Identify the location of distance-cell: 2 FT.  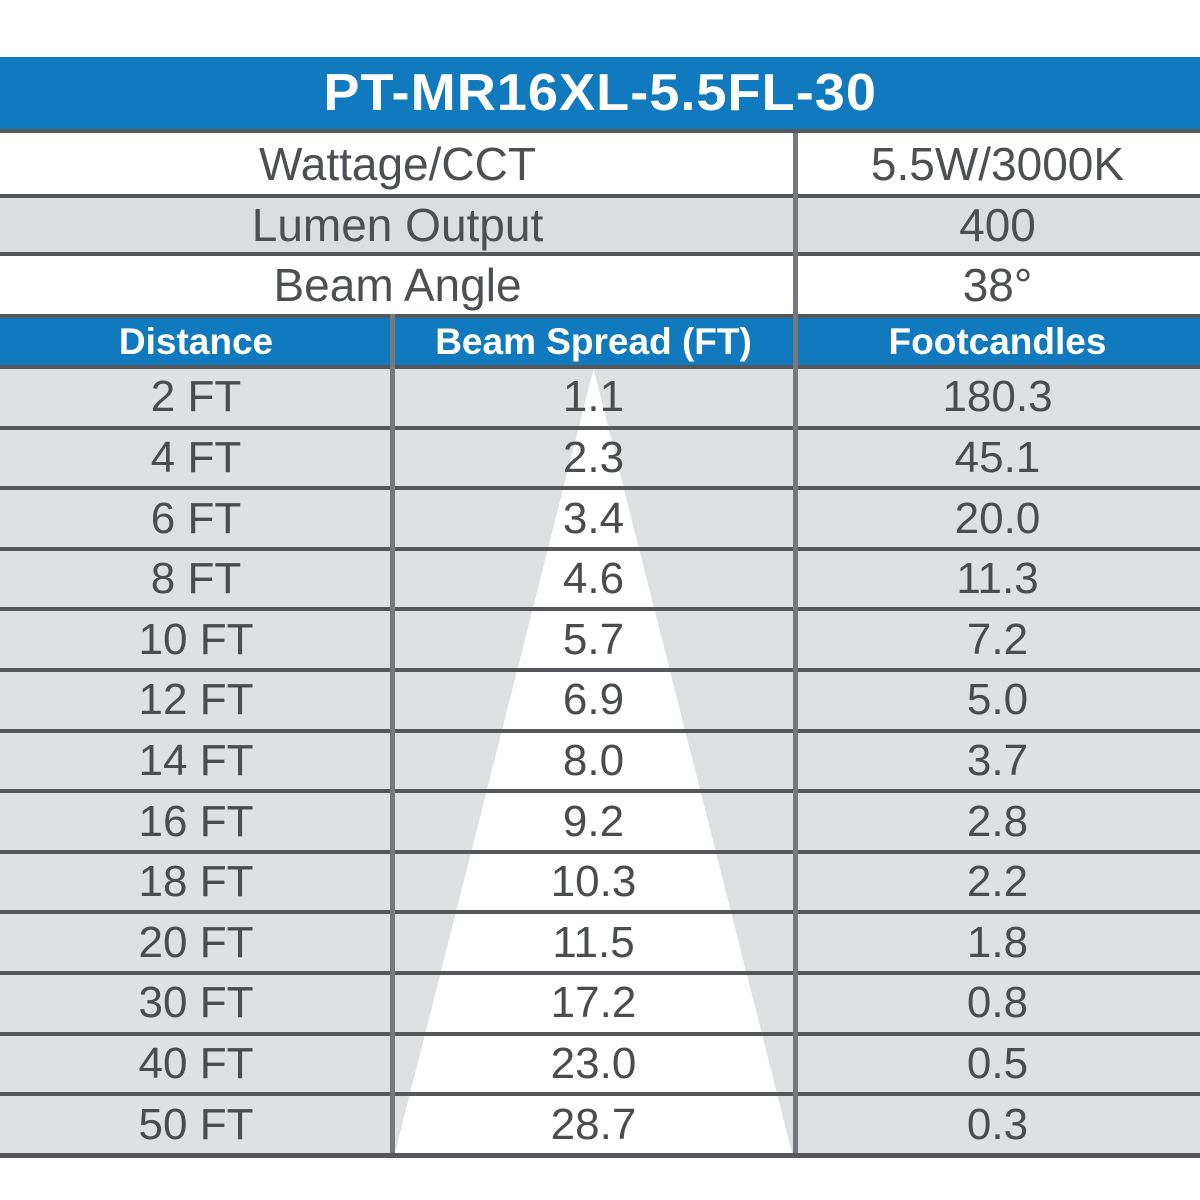
(196, 397).